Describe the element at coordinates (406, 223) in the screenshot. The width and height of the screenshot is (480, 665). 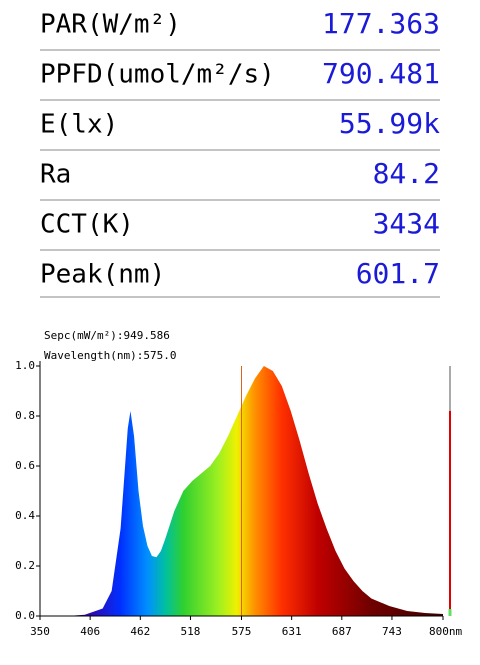
I see `row-value: 3434` at that location.